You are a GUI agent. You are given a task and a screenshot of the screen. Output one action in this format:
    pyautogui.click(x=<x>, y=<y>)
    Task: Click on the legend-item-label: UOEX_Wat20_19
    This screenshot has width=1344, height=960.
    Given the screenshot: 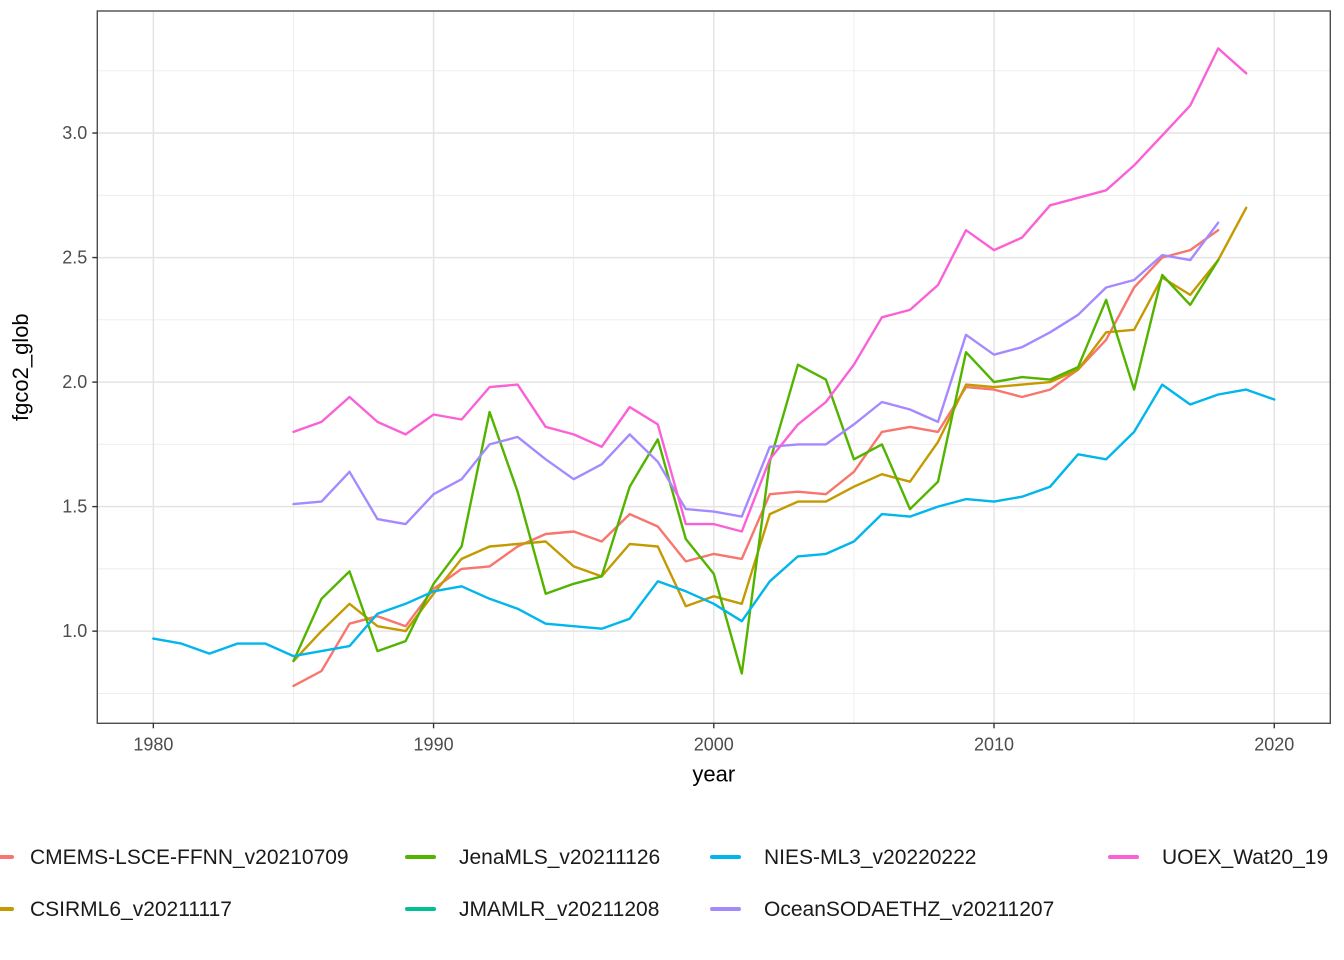 What is the action you would take?
    pyautogui.click(x=1245, y=857)
    